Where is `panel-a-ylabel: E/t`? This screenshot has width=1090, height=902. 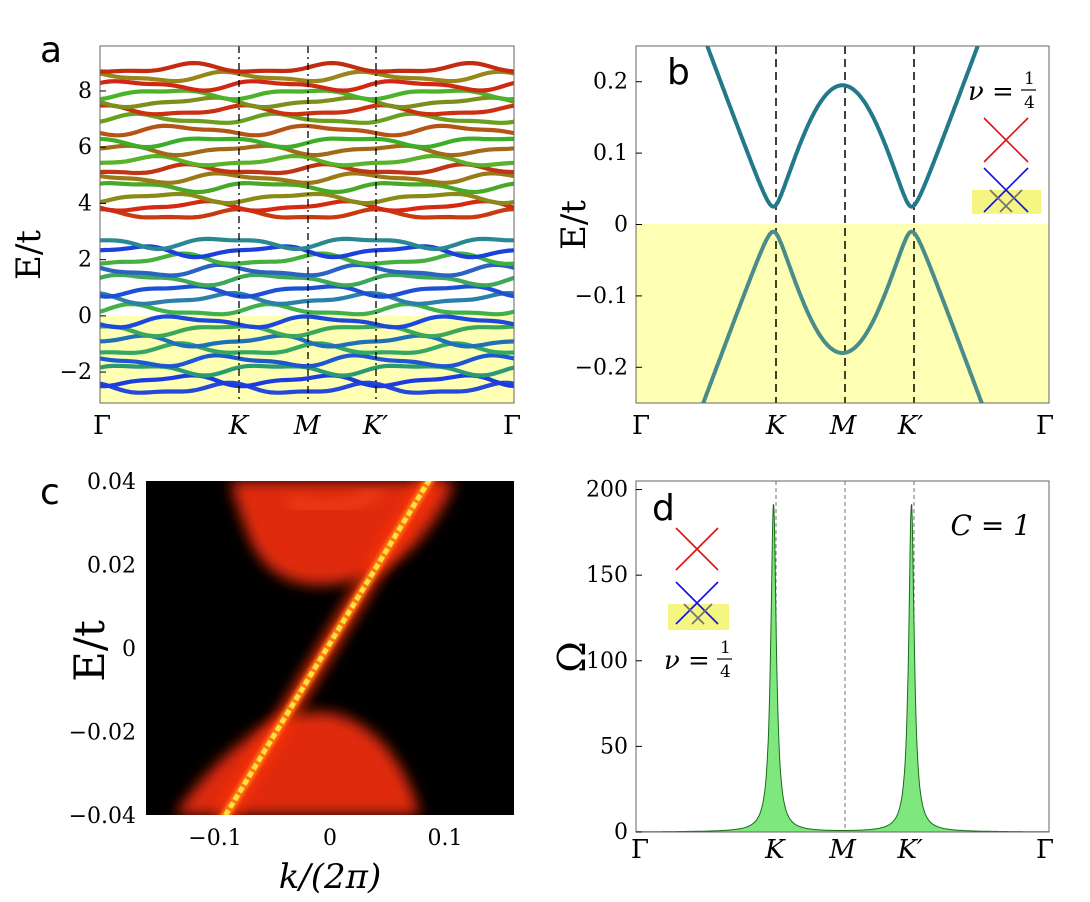
panel-a-ylabel: E/t is located at coordinates (29, 255).